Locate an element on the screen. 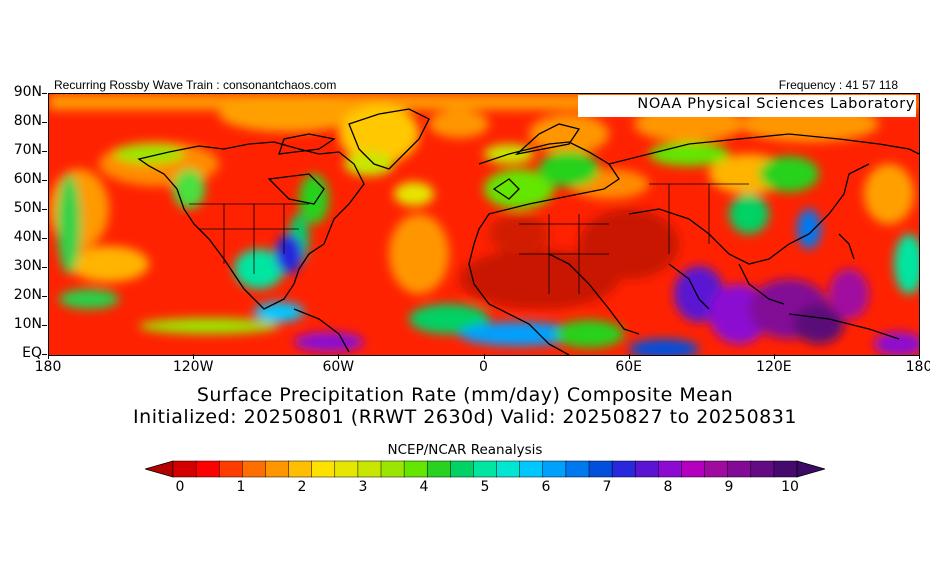  colorbar-label: 2 is located at coordinates (302, 487).